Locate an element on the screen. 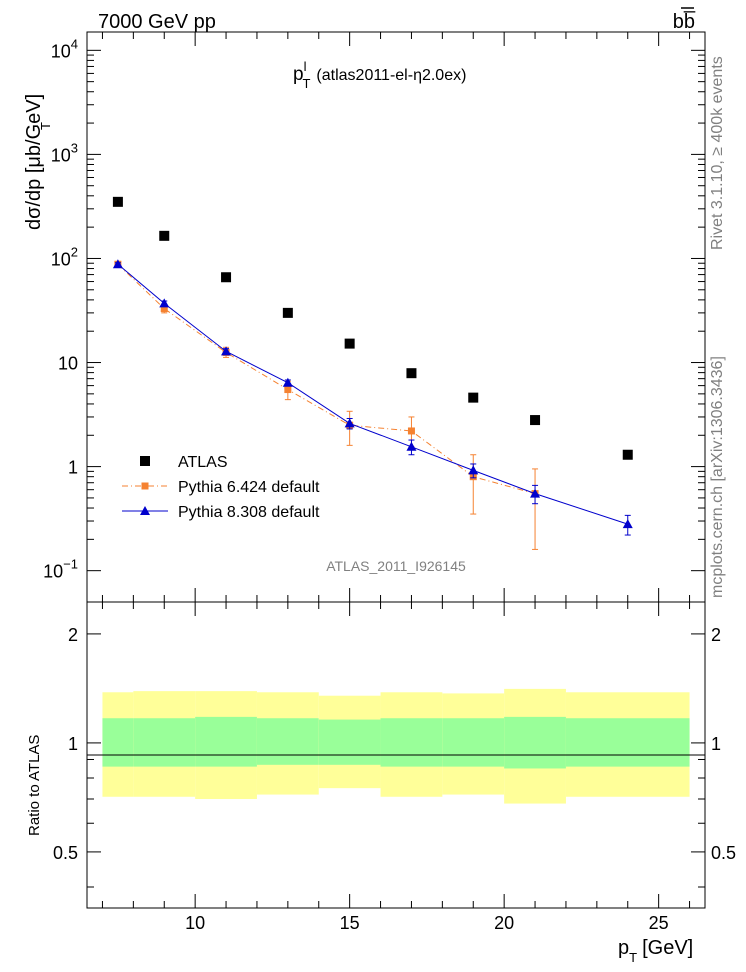 The height and width of the screenshot is (972, 746). ratio-y-label: Ratio to ATLAS is located at coordinates (34, 785).